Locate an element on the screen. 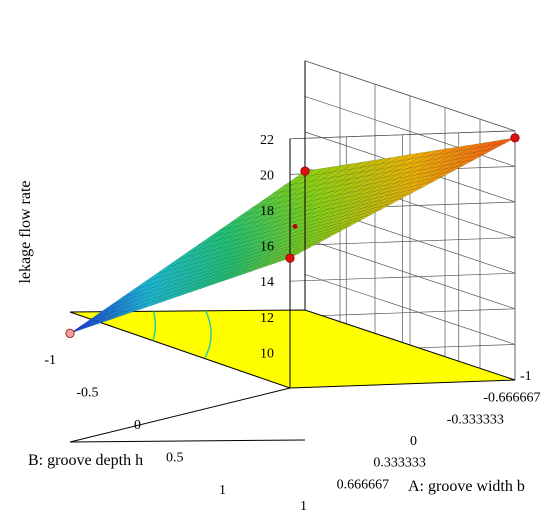 The width and height of the screenshot is (550, 522). y-tick-label: 0.5 is located at coordinates (175, 458).